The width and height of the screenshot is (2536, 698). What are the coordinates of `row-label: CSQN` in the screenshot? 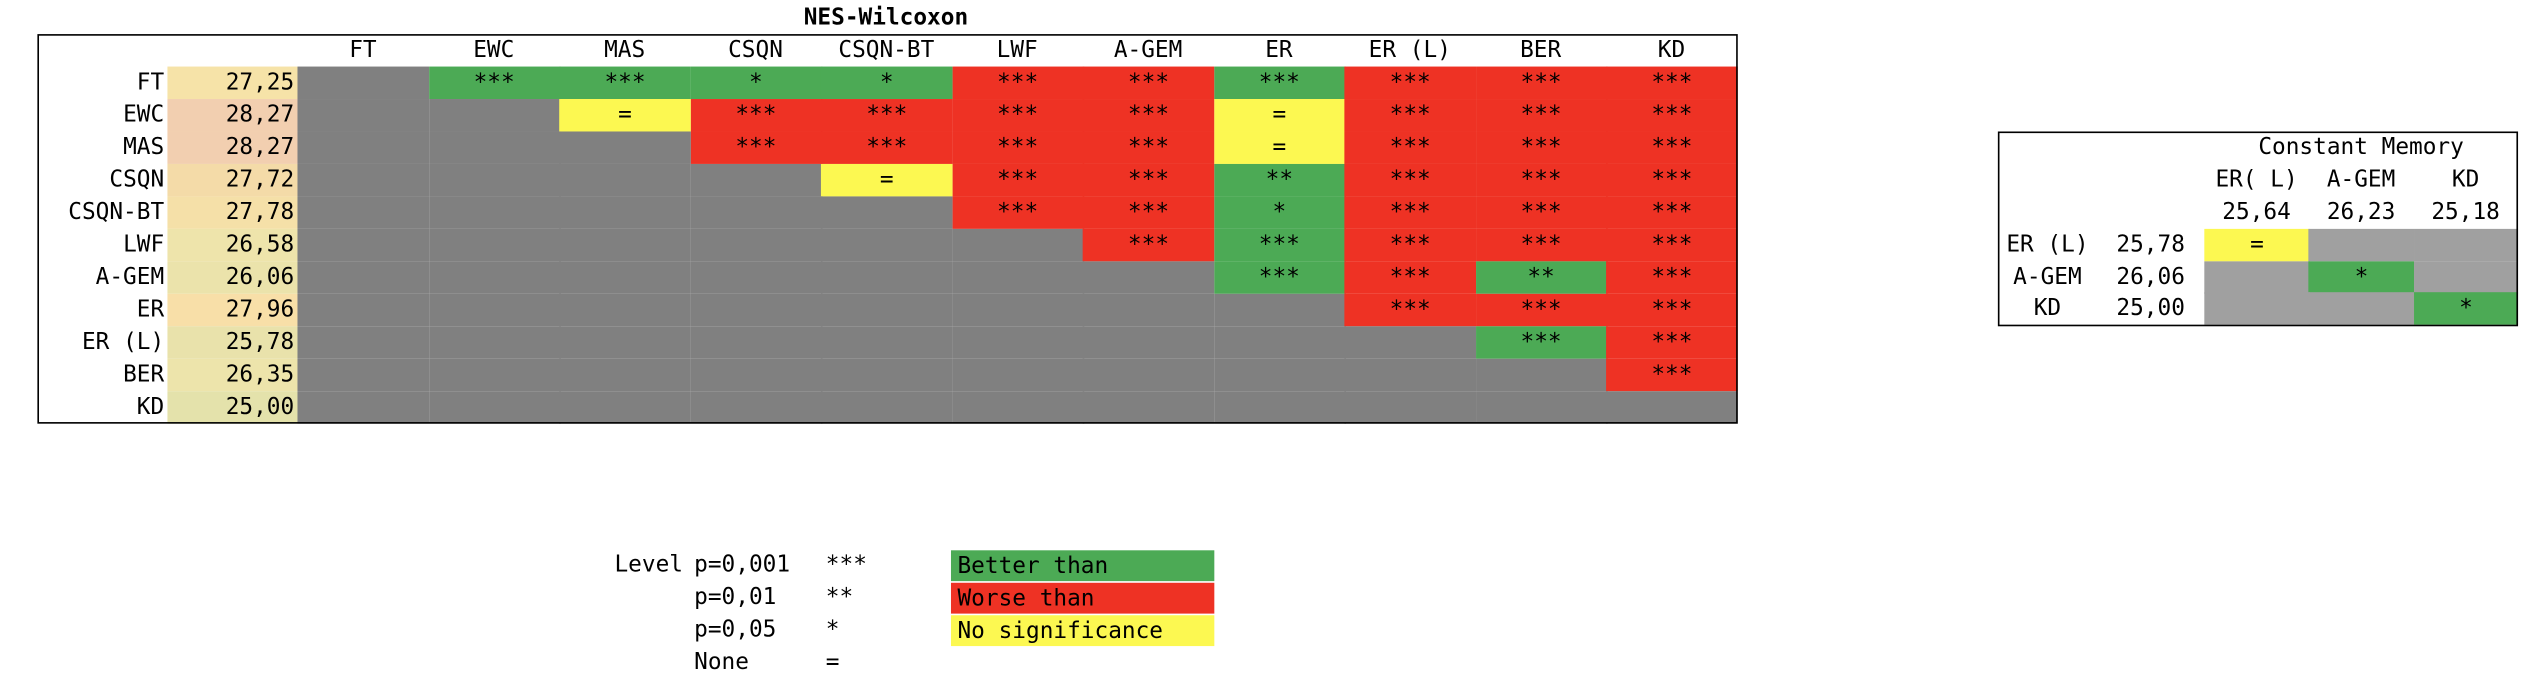 It's located at (137, 180).